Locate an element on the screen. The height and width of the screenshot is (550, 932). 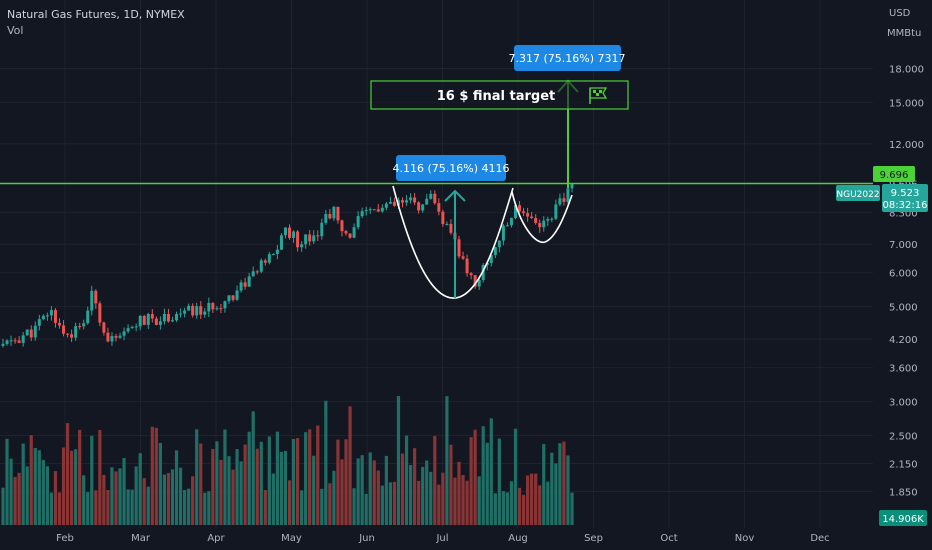
handle-curve is located at coordinates (542, 217).